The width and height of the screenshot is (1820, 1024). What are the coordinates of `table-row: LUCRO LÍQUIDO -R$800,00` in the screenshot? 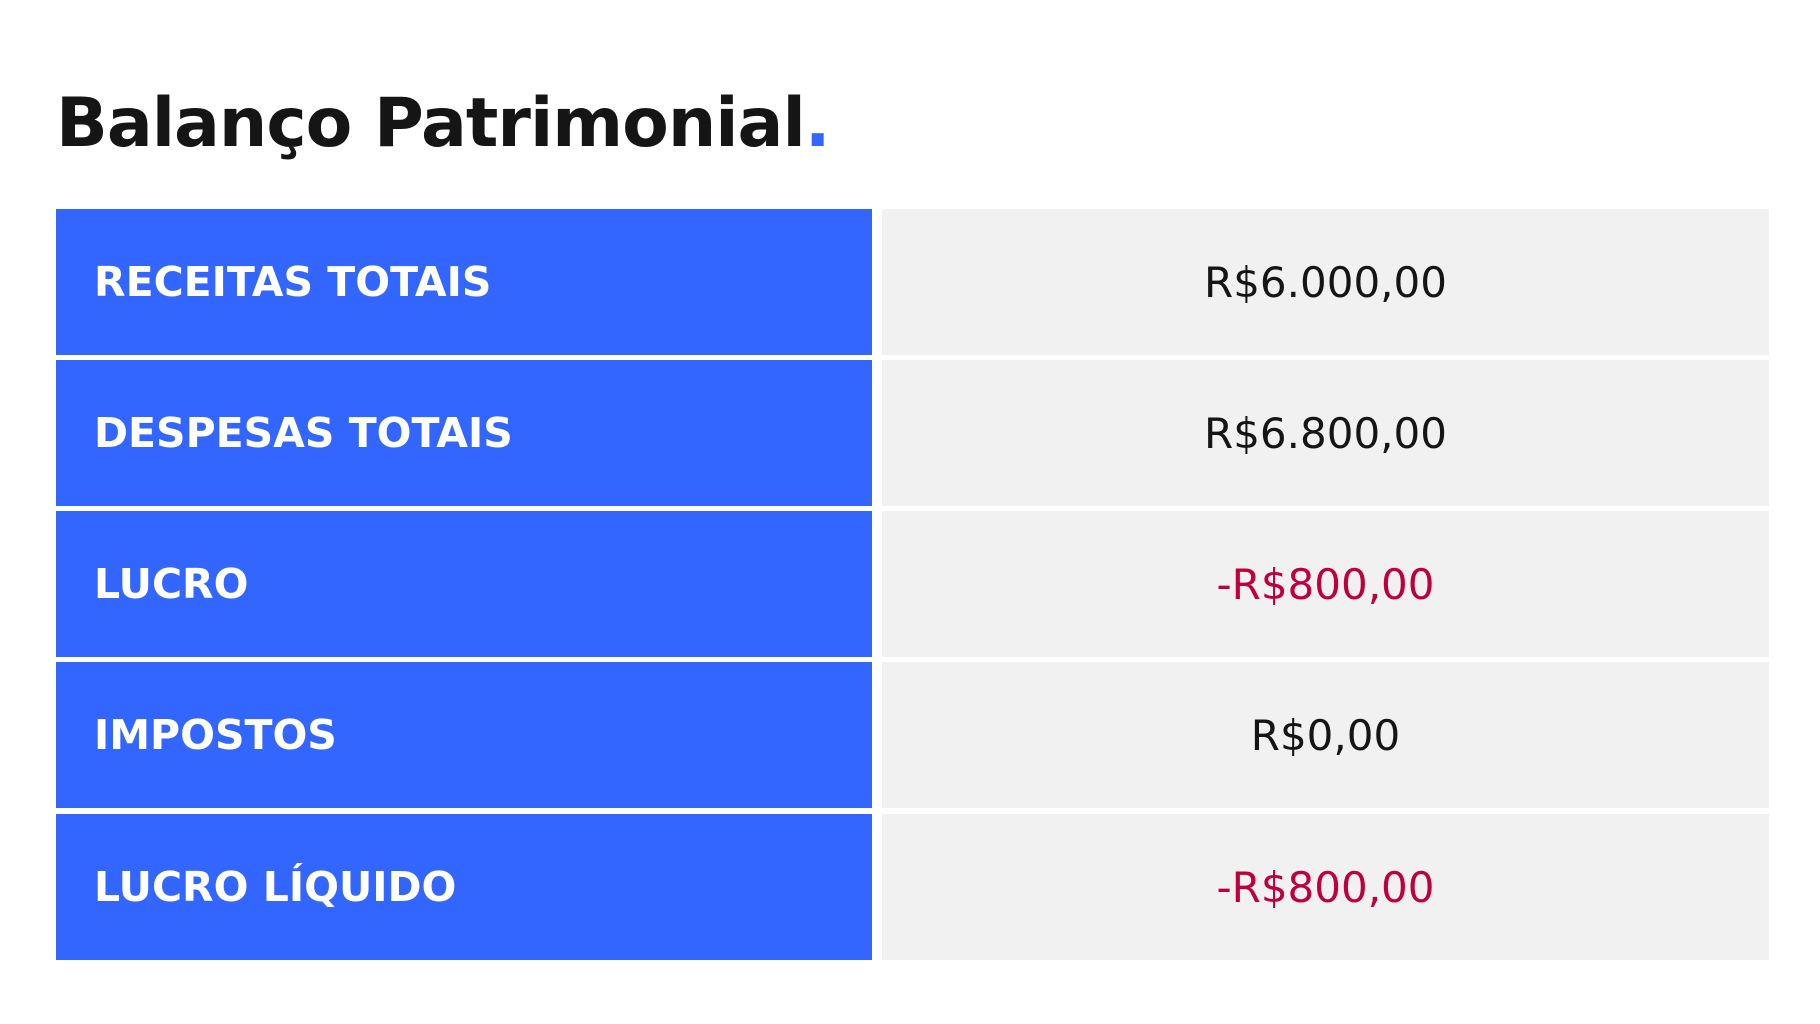 It's located at (912, 887).